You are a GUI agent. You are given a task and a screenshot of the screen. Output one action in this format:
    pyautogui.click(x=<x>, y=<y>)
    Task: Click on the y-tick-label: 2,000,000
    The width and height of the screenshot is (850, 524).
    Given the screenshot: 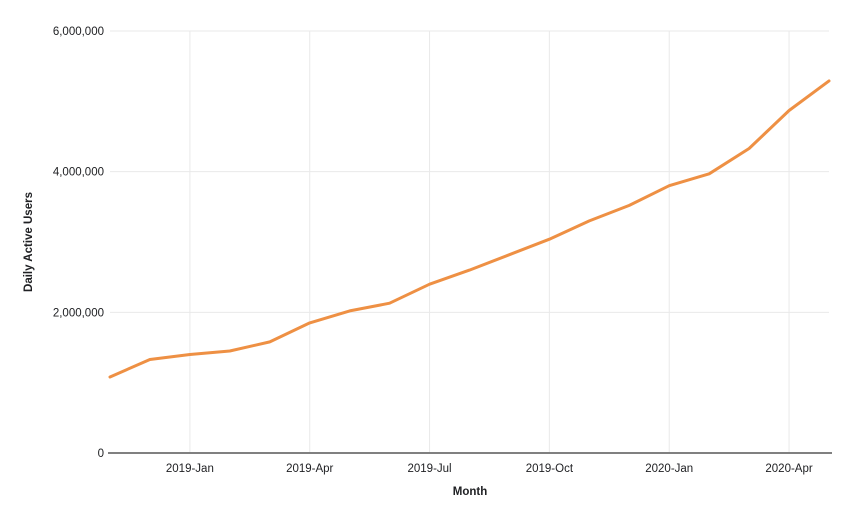 What is the action you would take?
    pyautogui.click(x=78, y=313)
    